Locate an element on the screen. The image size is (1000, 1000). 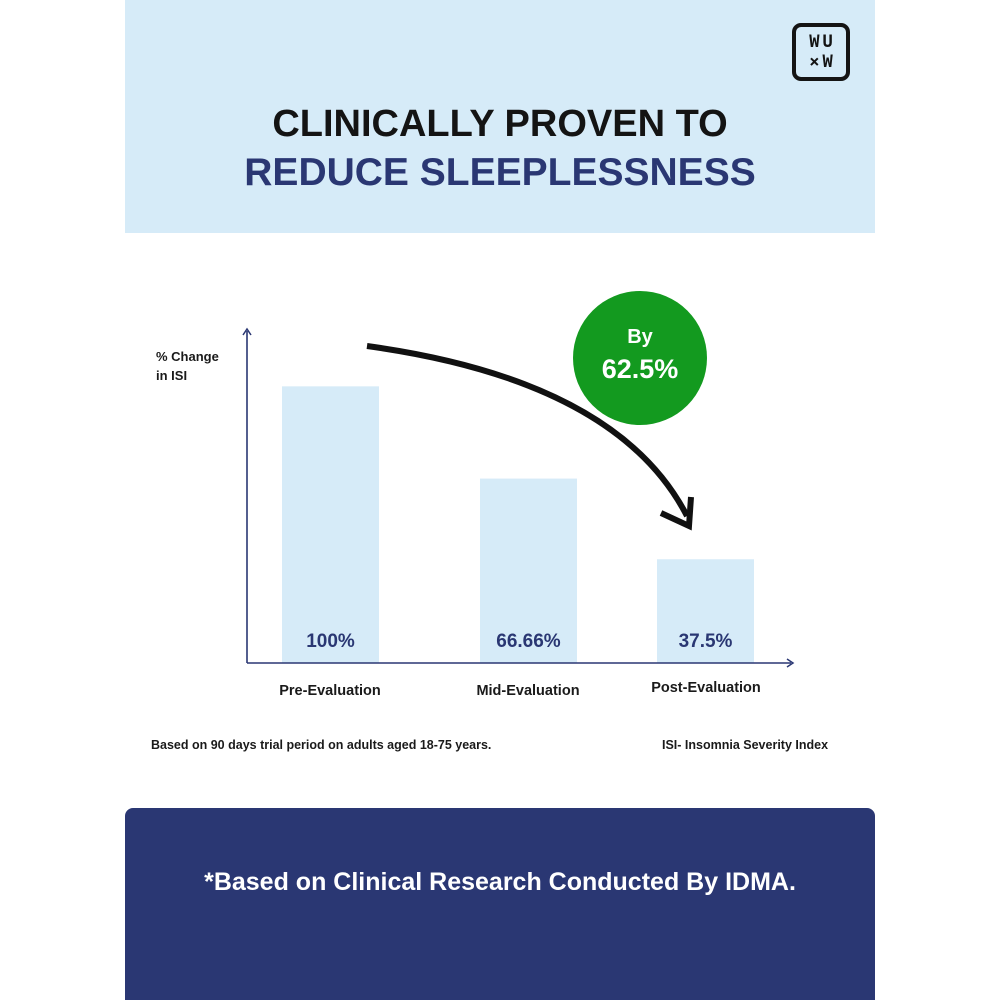
headline-line-2: REDUCE SLEEPLESSNESS is located at coordinates (500, 172).